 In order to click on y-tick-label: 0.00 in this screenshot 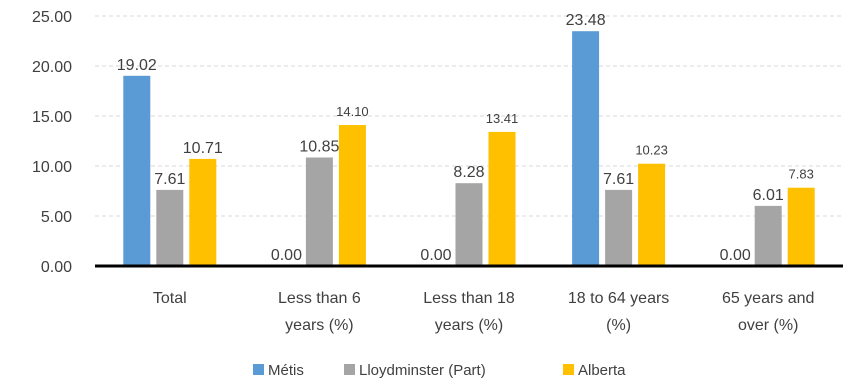, I will do `click(56, 267)`.